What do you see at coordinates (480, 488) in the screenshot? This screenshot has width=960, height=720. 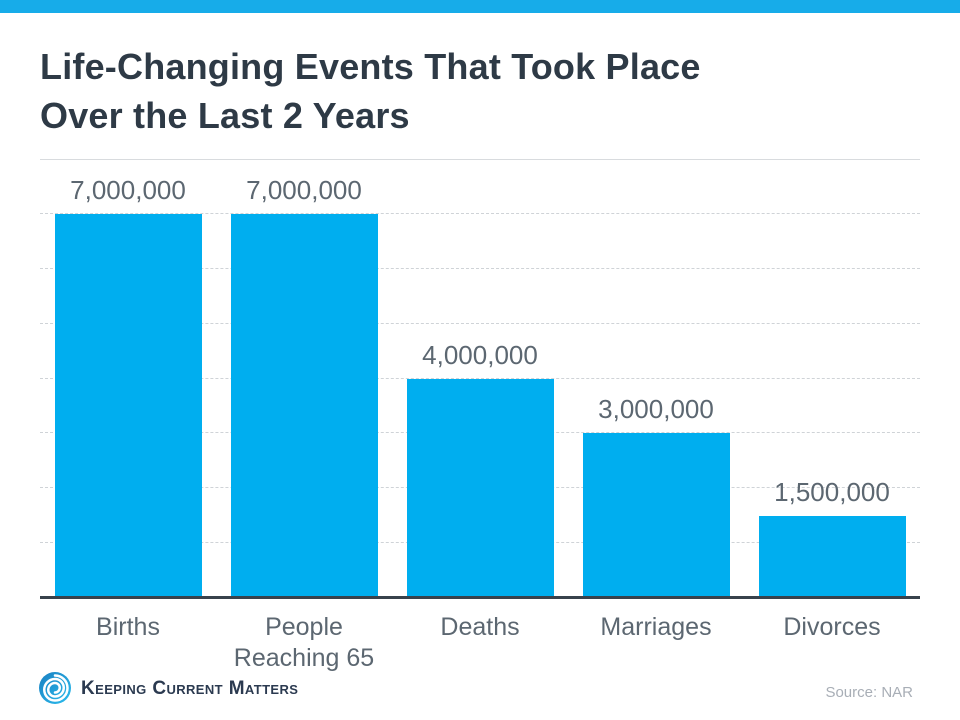 I see `bar-deaths` at bounding box center [480, 488].